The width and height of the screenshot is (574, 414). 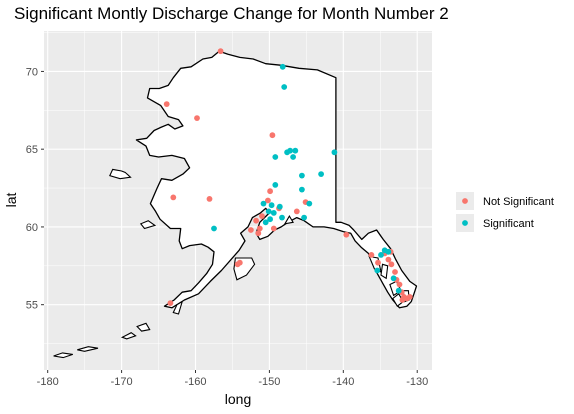 What do you see at coordinates (505, 212) in the screenshot?
I see `legend: Not Significant Significant` at bounding box center [505, 212].